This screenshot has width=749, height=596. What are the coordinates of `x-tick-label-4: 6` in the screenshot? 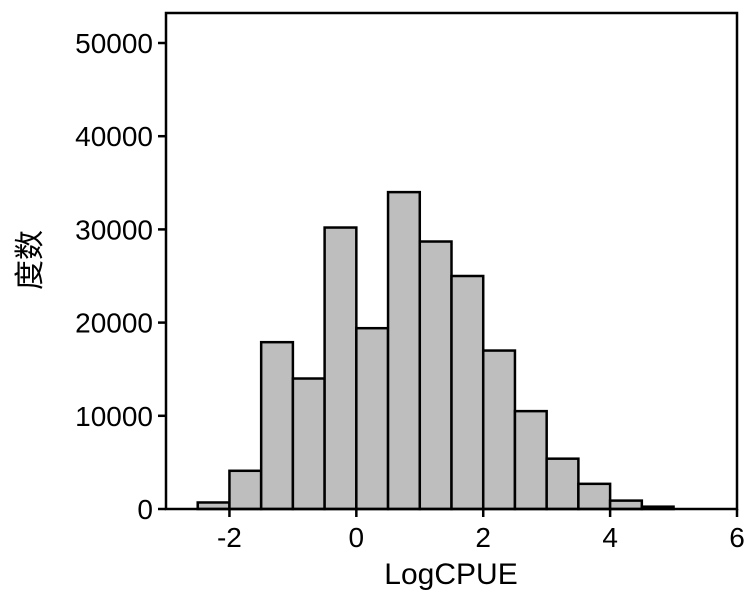 It's located at (737, 537).